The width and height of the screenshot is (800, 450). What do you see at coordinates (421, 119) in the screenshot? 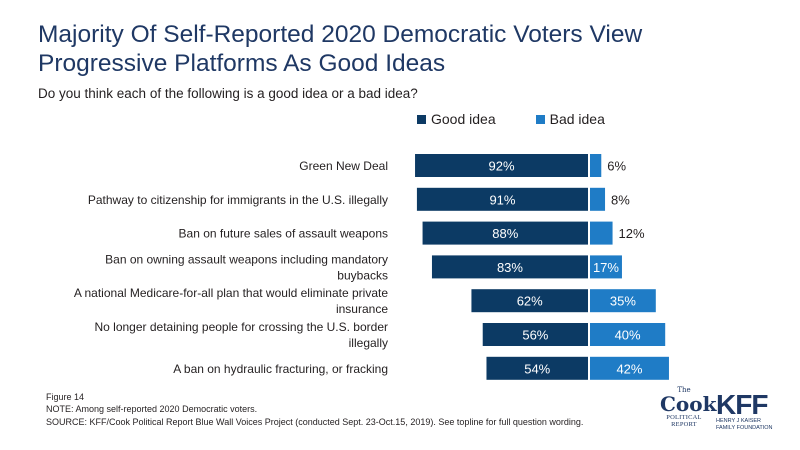
I see `legend-swatch-good` at bounding box center [421, 119].